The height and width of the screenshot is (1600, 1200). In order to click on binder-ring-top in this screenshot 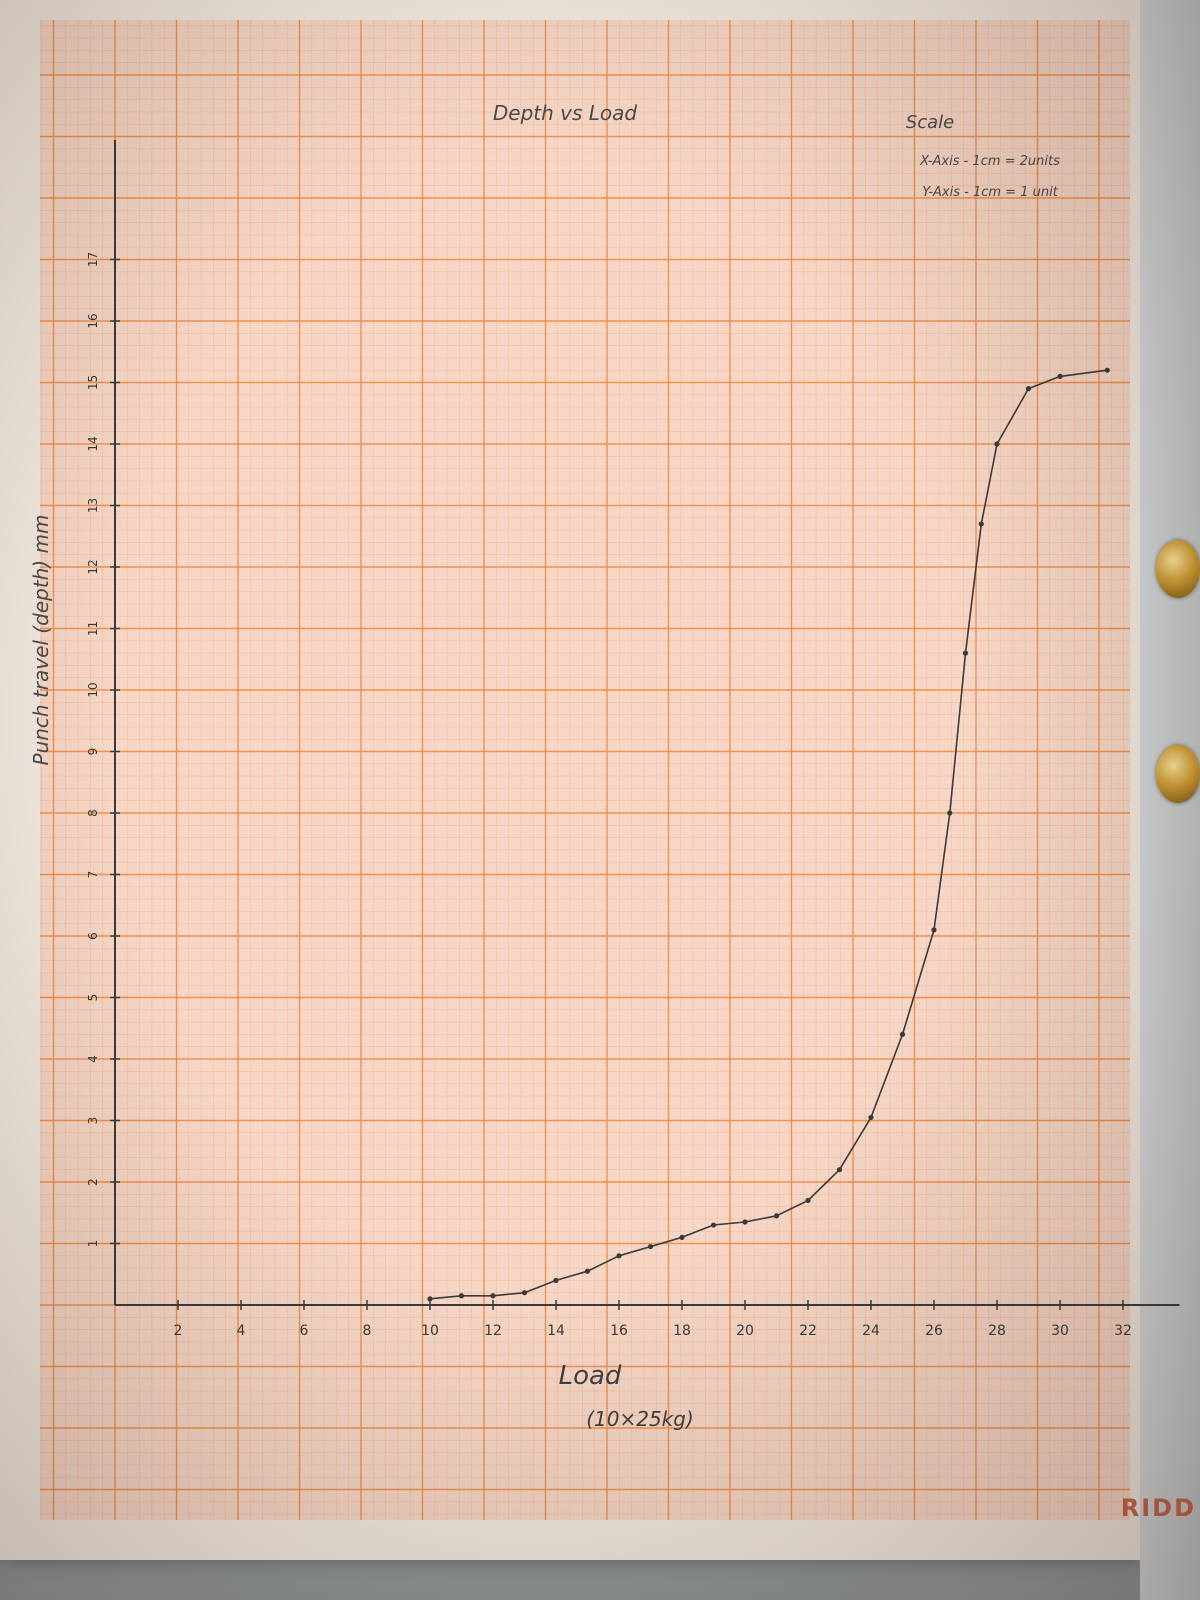, I will do `click(1178, 569)`.